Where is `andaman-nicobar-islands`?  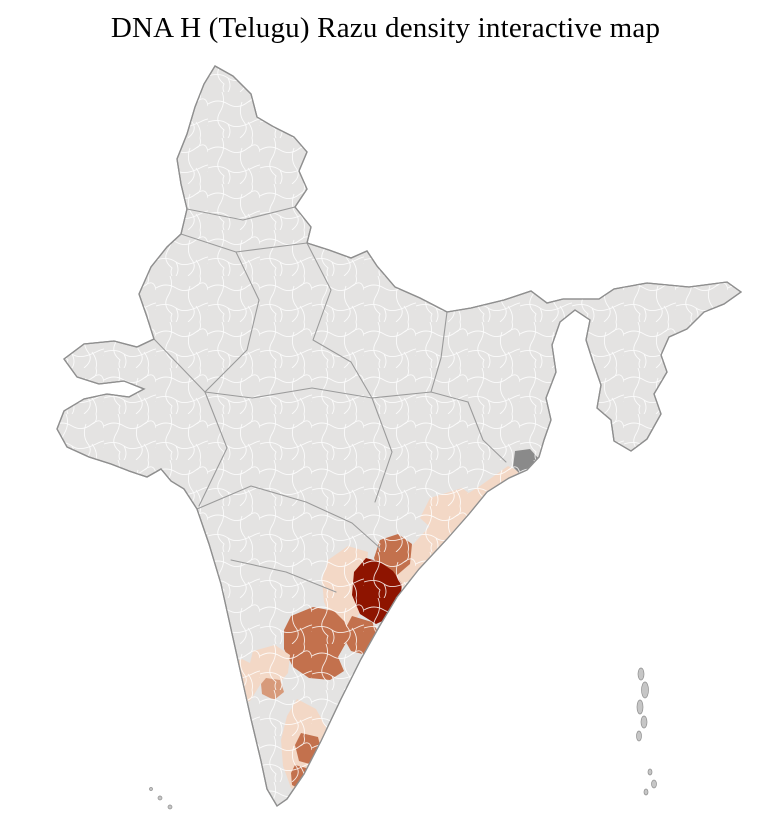
andaman-nicobar-islands is located at coordinates (403, 738).